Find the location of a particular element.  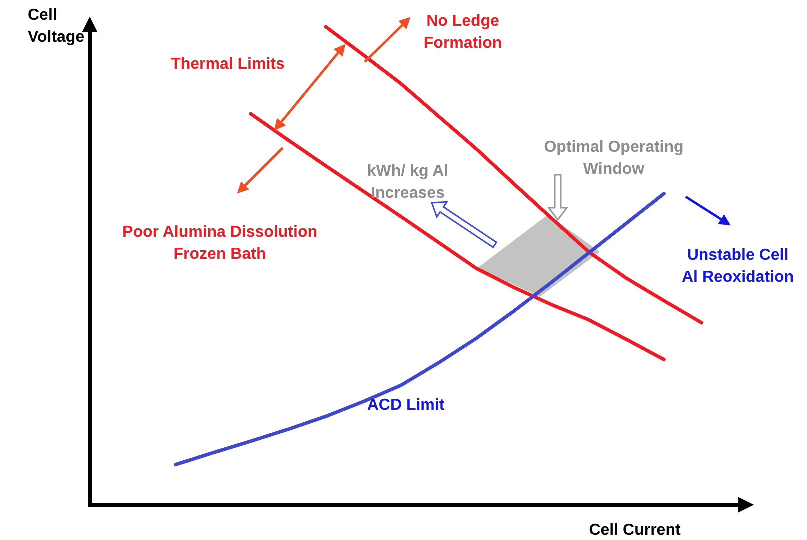

annotation: kWh/ kg Al Increases is located at coordinates (408, 182).